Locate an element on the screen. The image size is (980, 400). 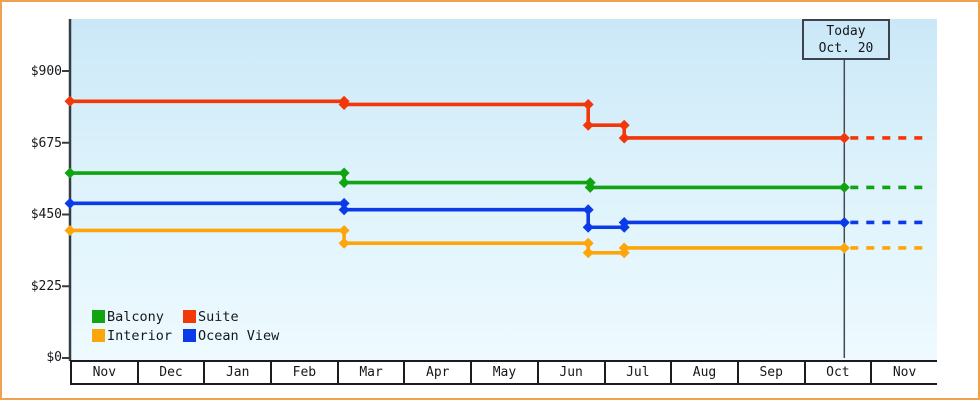
data-point-suite-today is located at coordinates (844, 138).